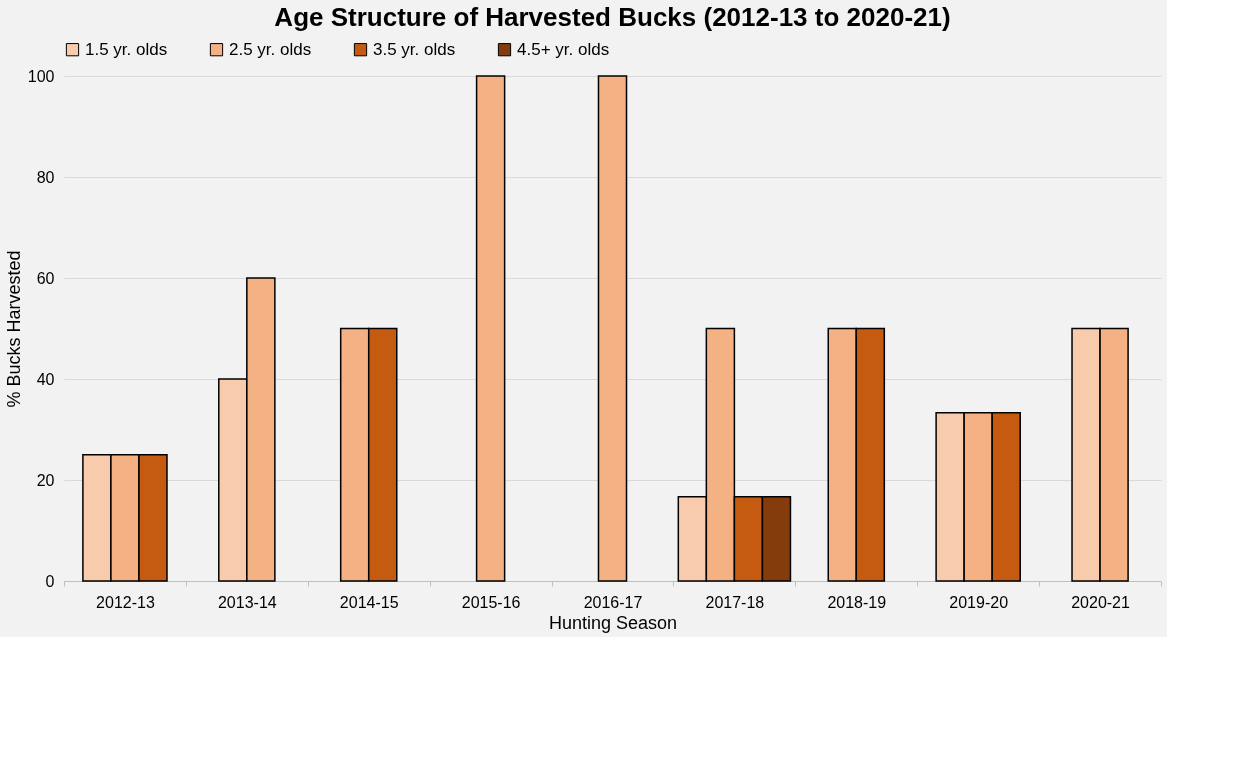 Image resolution: width=1250 pixels, height=772 pixels. Describe the element at coordinates (613, 602) in the screenshot. I see `x-tick-label: 2016-17` at that location.